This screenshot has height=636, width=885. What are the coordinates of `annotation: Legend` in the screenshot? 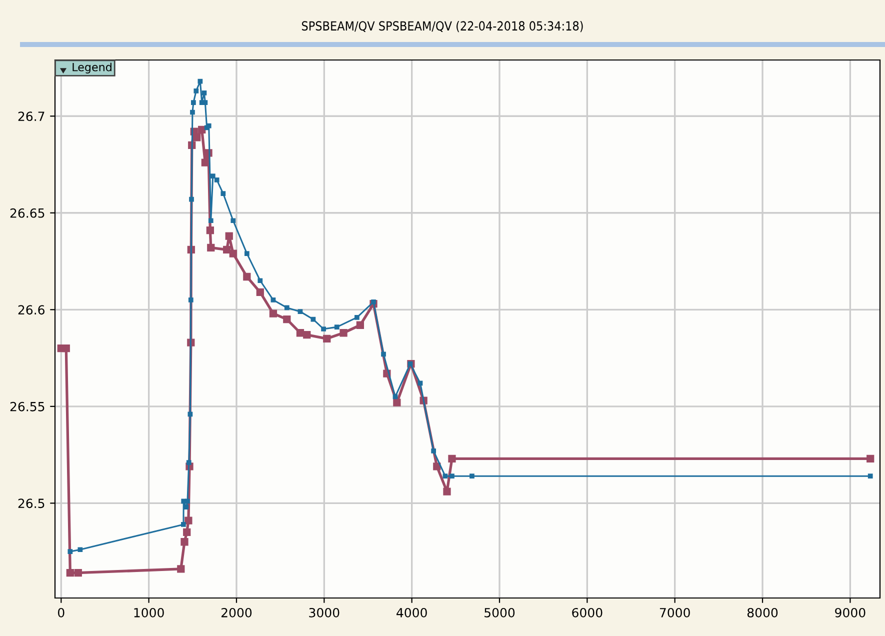 It's located at (92, 68).